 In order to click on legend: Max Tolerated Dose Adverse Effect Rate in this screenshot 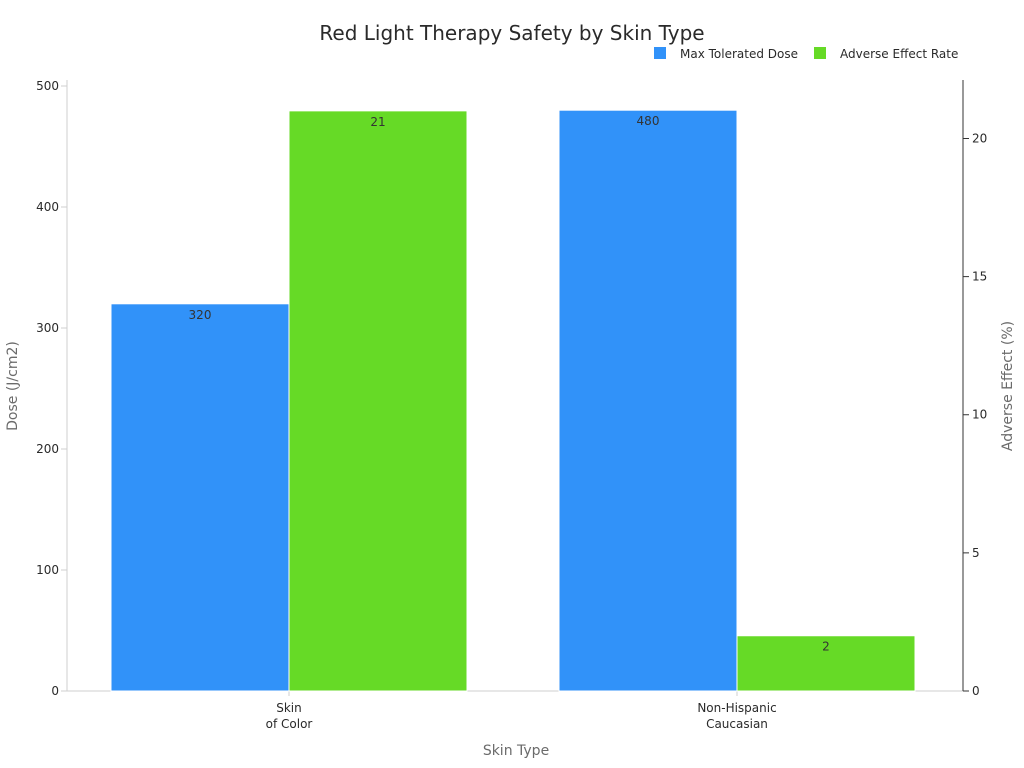, I will do `click(806, 54)`.